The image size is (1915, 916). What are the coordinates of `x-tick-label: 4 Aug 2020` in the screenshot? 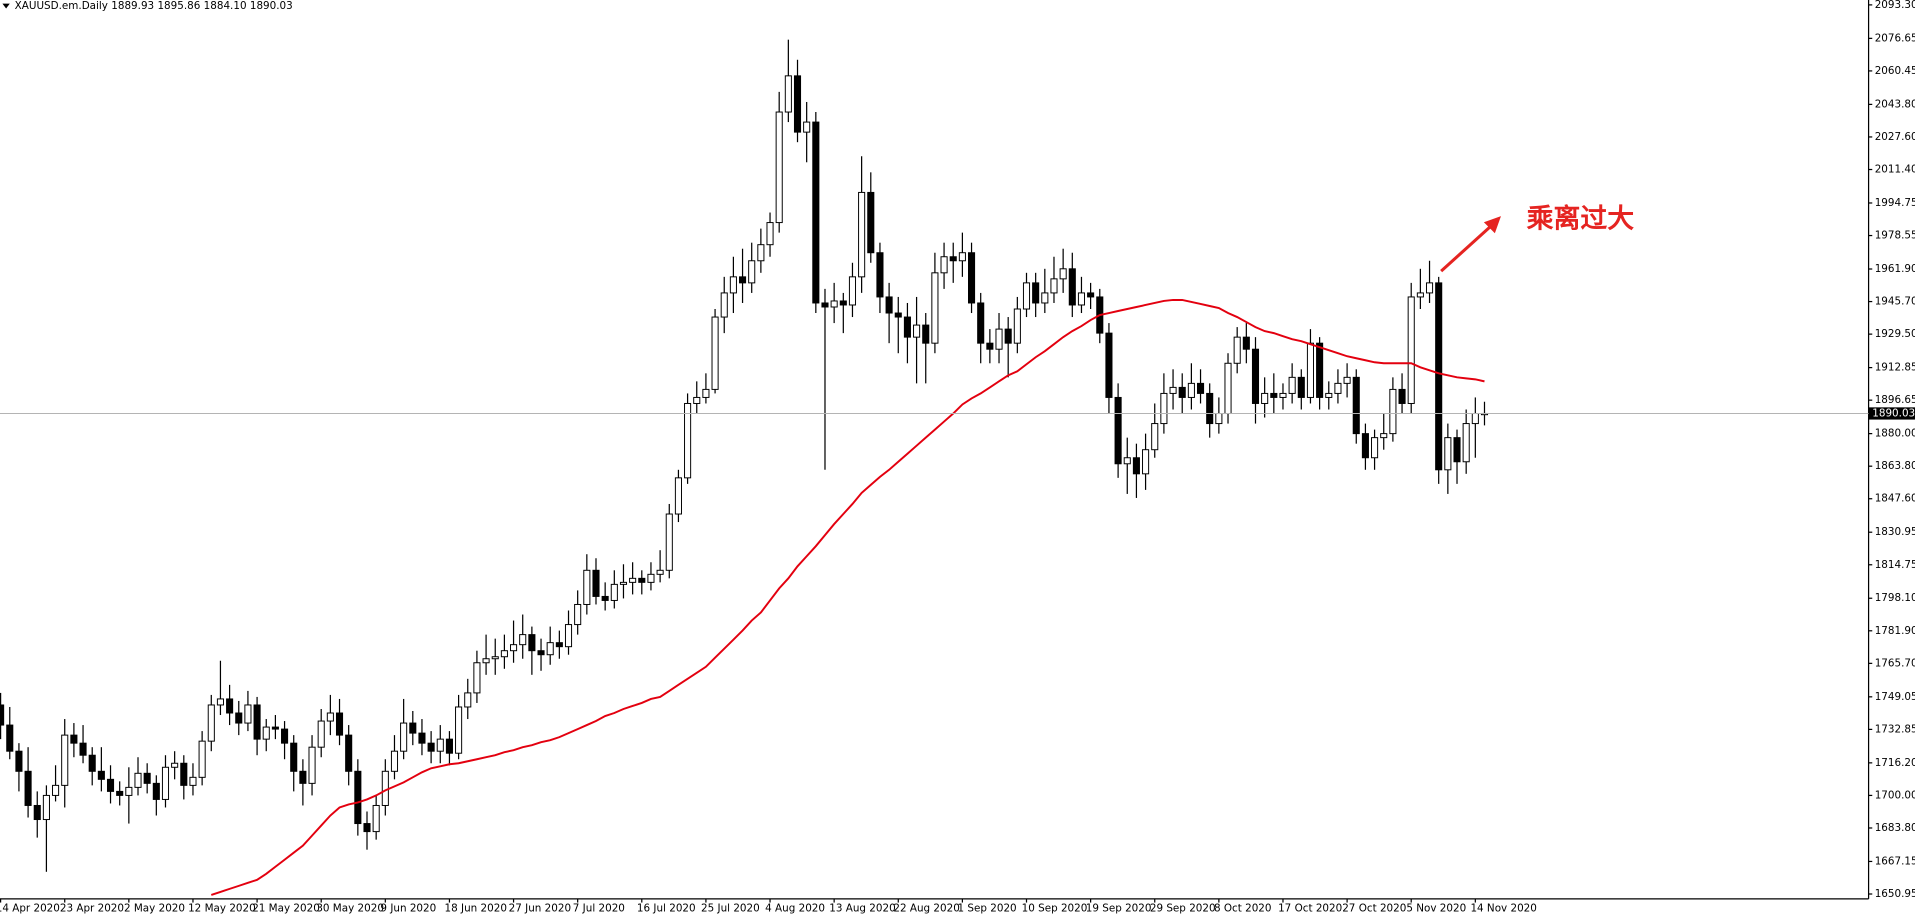 It's located at (795, 909).